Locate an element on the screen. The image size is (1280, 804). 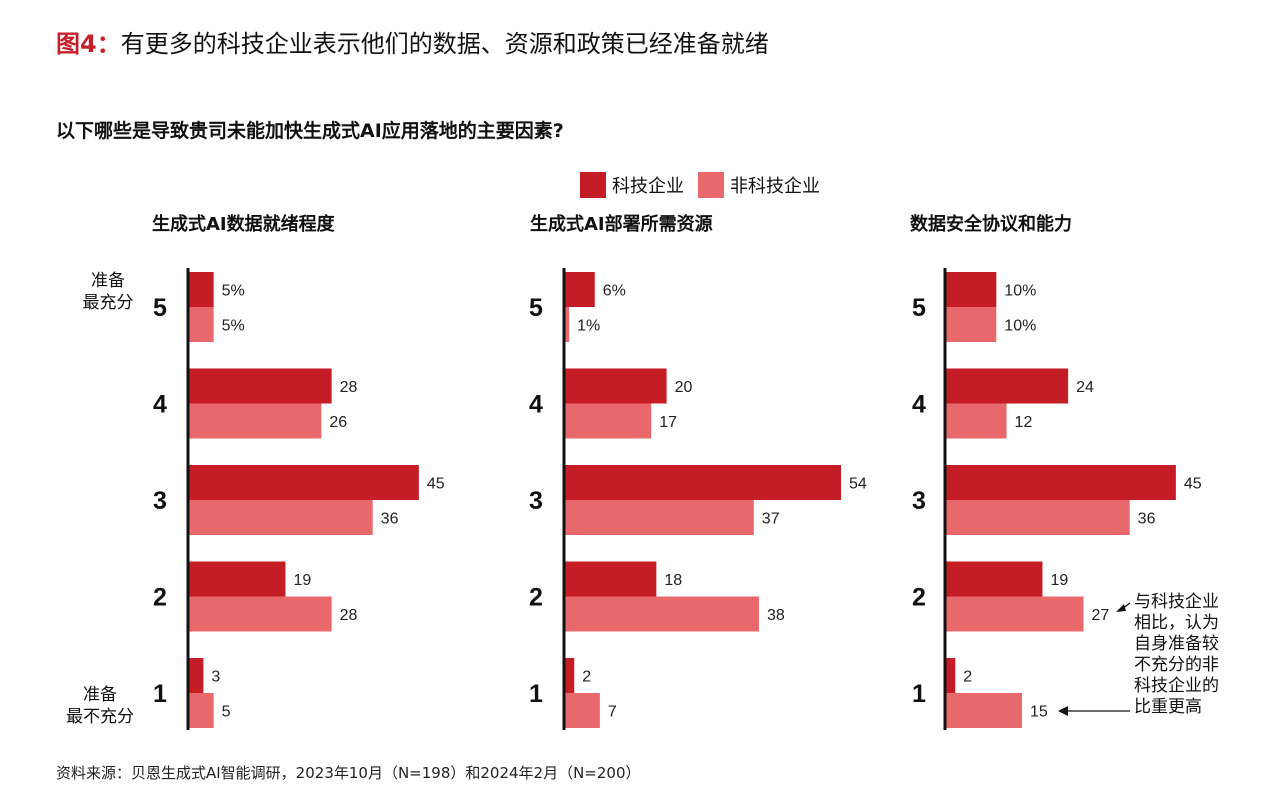
data-label-tech-resources: 54 is located at coordinates (858, 484).